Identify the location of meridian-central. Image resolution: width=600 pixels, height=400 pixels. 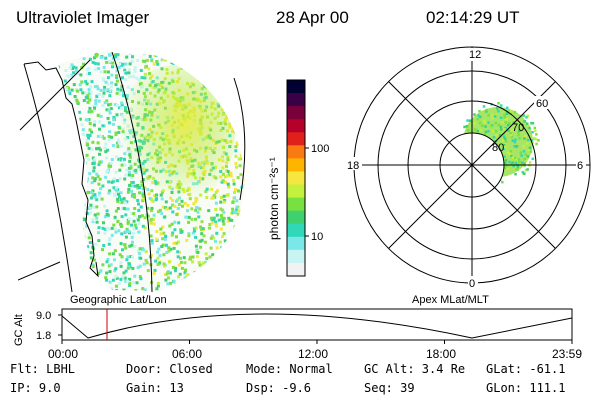
(132, 171).